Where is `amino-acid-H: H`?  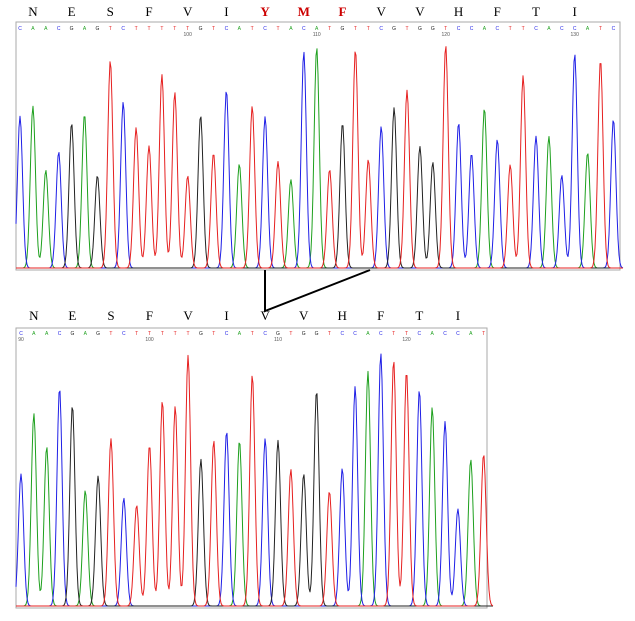
amino-acid-H: H is located at coordinates (458, 11).